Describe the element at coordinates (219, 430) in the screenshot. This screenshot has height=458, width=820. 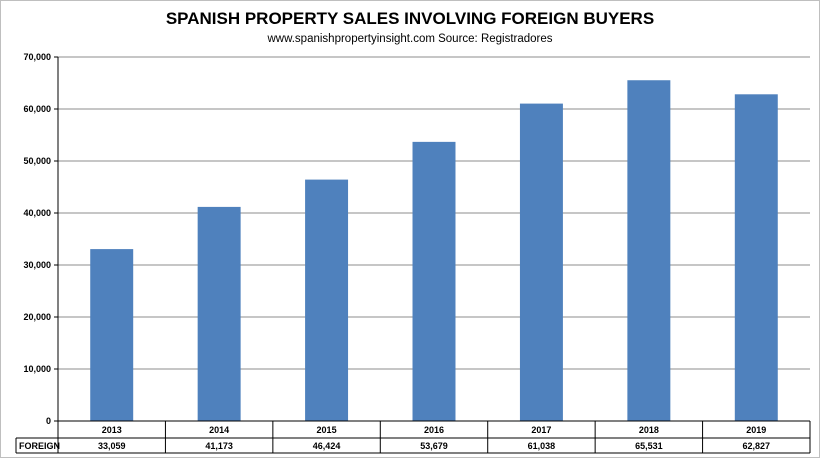
I see `x-tick-label: 2014` at that location.